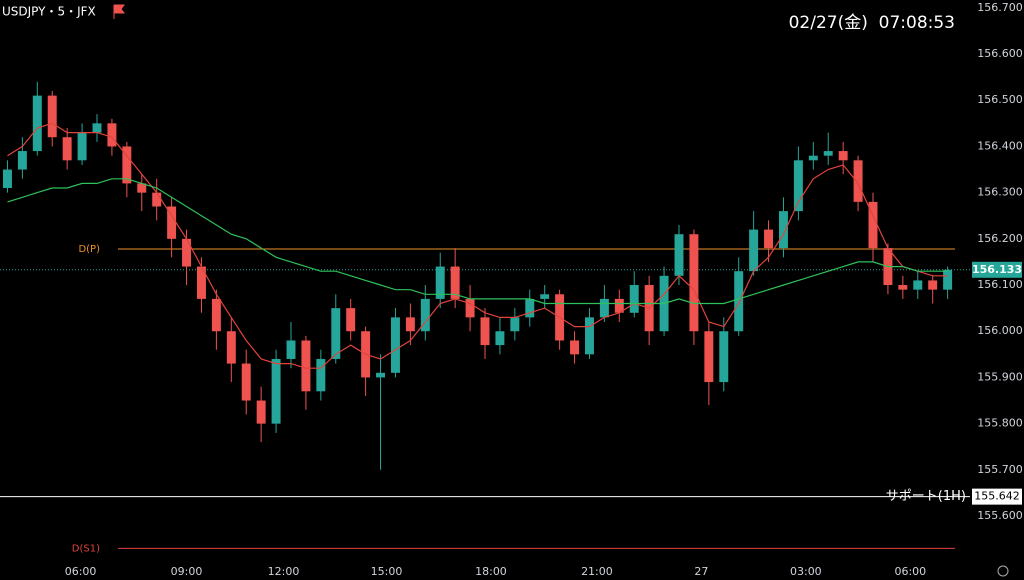  What do you see at coordinates (1000, 53) in the screenshot?
I see `y-tick-label: 156.600` at bounding box center [1000, 53].